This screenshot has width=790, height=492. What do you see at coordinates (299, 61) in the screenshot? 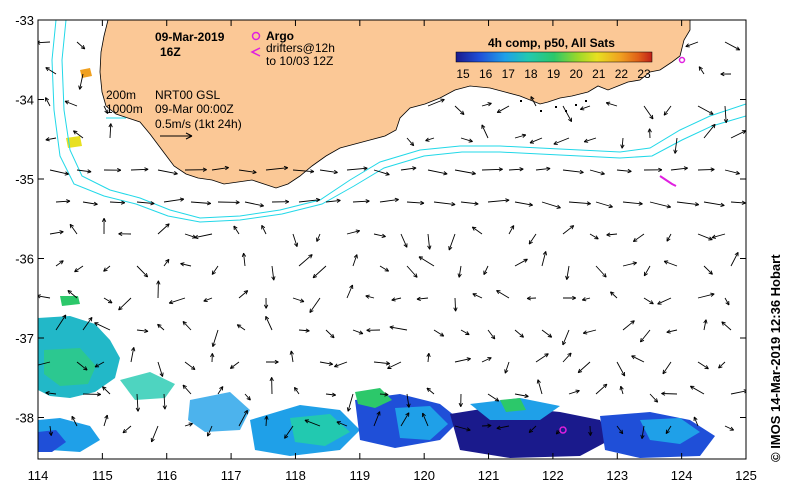
I see `drifters-line2: to 10/03 12Z` at bounding box center [299, 61].